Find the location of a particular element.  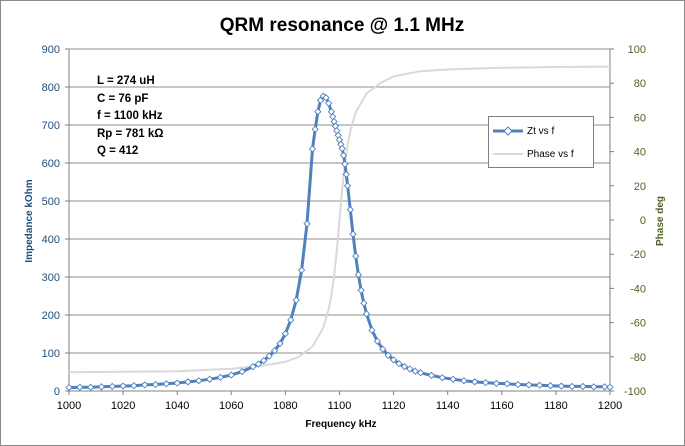

x-tick-label: 1080 is located at coordinates (285, 406).